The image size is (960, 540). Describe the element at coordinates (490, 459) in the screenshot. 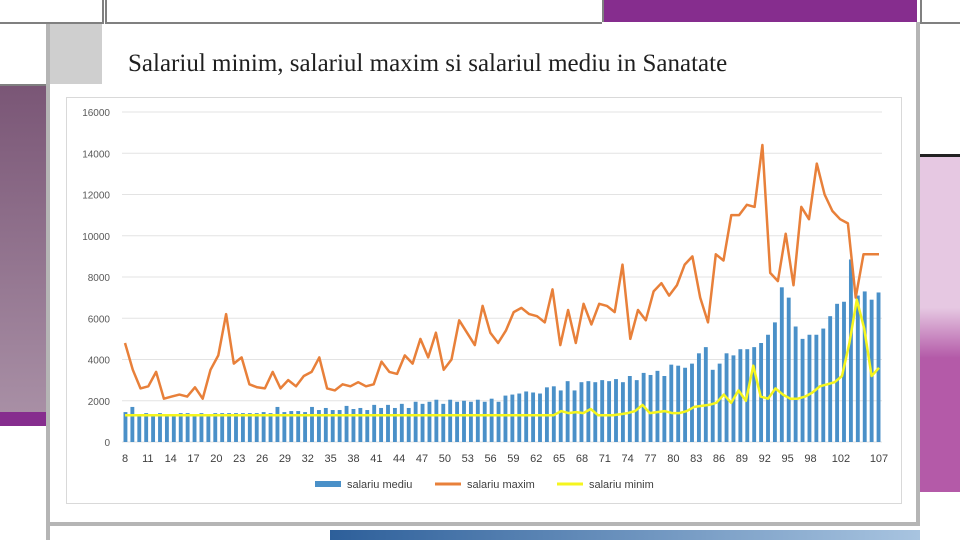

I see `x-tick-label: 56` at that location.